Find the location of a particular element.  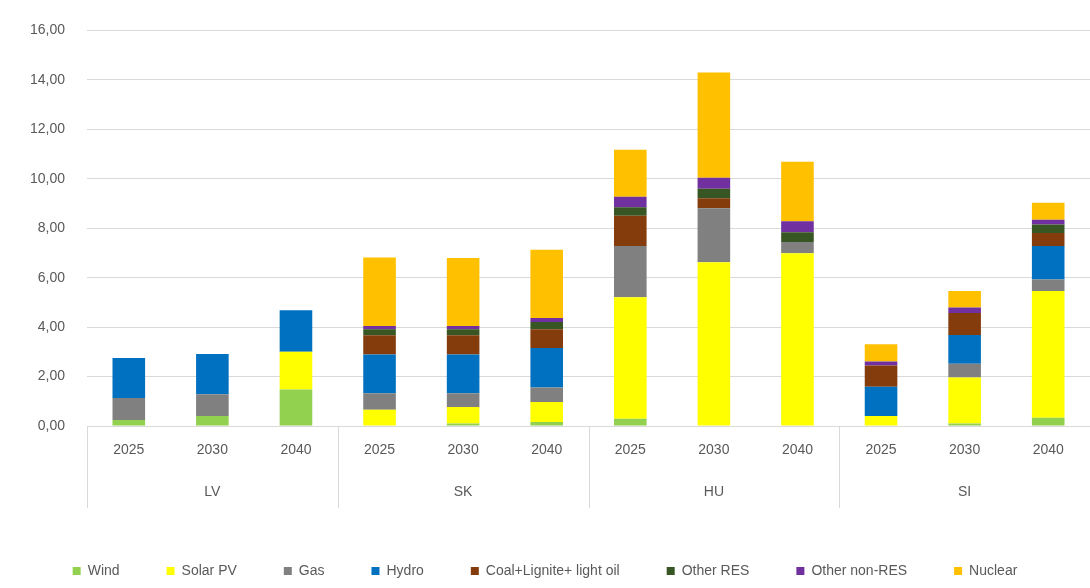

y-tick-label: 4,00 is located at coordinates (51, 325).